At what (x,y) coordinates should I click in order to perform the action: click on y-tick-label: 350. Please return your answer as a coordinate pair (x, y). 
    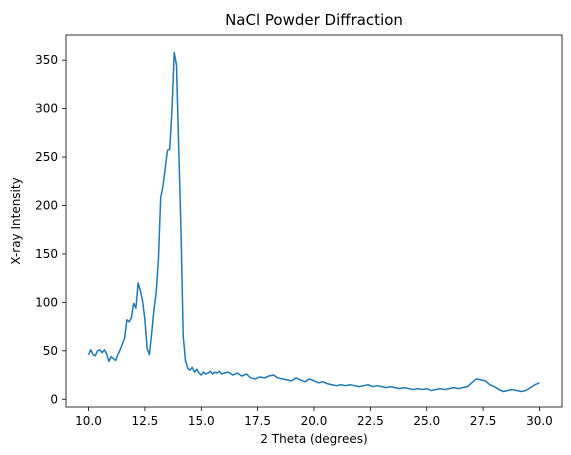
    Looking at the image, I should click on (46, 60).